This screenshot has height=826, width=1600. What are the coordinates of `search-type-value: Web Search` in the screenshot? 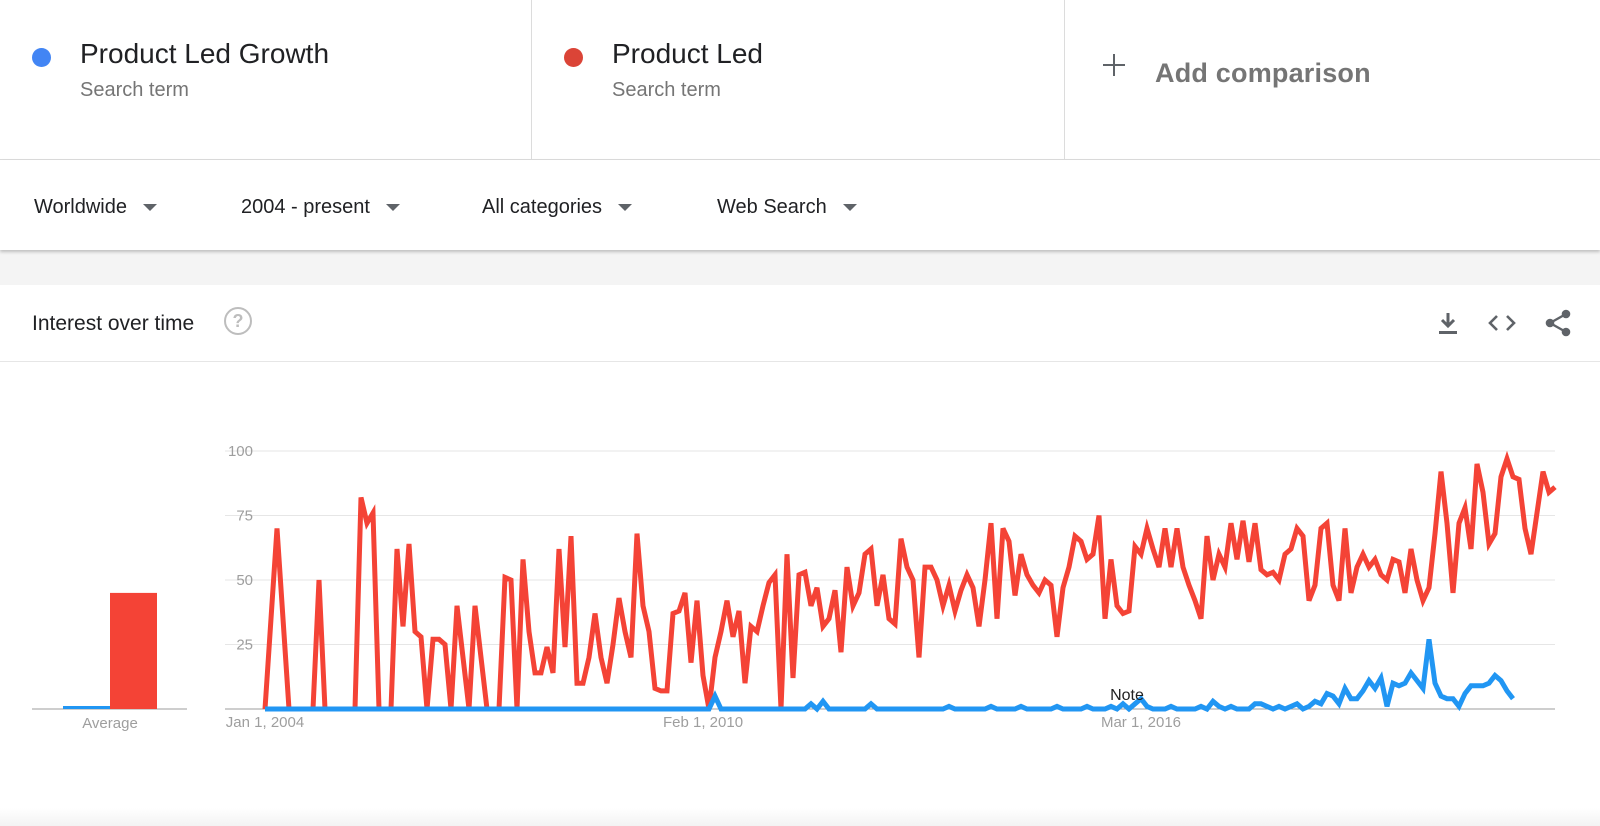 It's located at (772, 206).